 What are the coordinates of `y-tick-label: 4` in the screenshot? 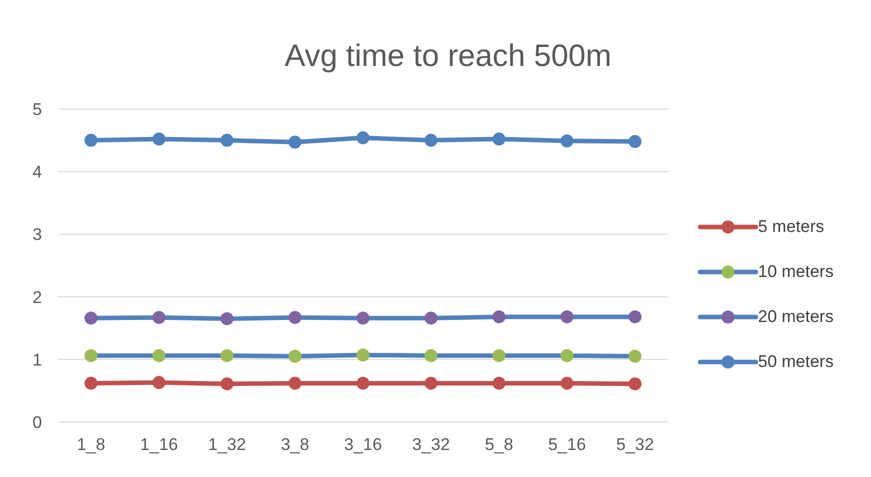 It's located at (37, 172).